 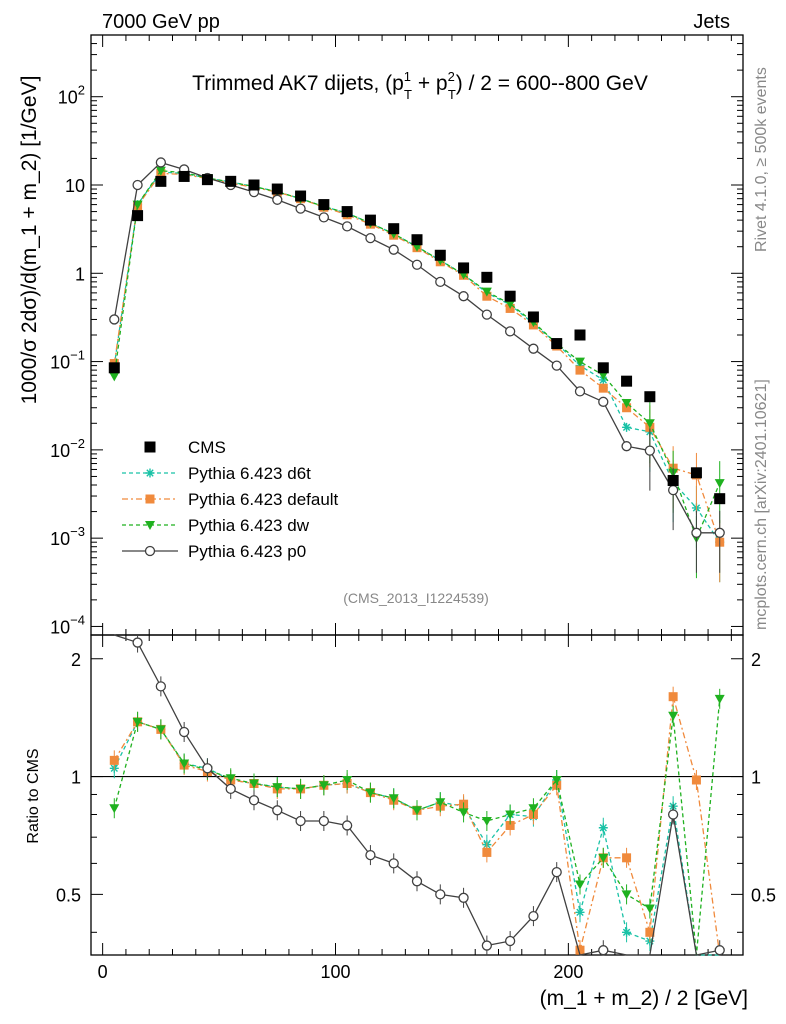 I want to click on side-label-top: Rivet 4.1.0, ≥ 500k events, so click(x=761, y=159).